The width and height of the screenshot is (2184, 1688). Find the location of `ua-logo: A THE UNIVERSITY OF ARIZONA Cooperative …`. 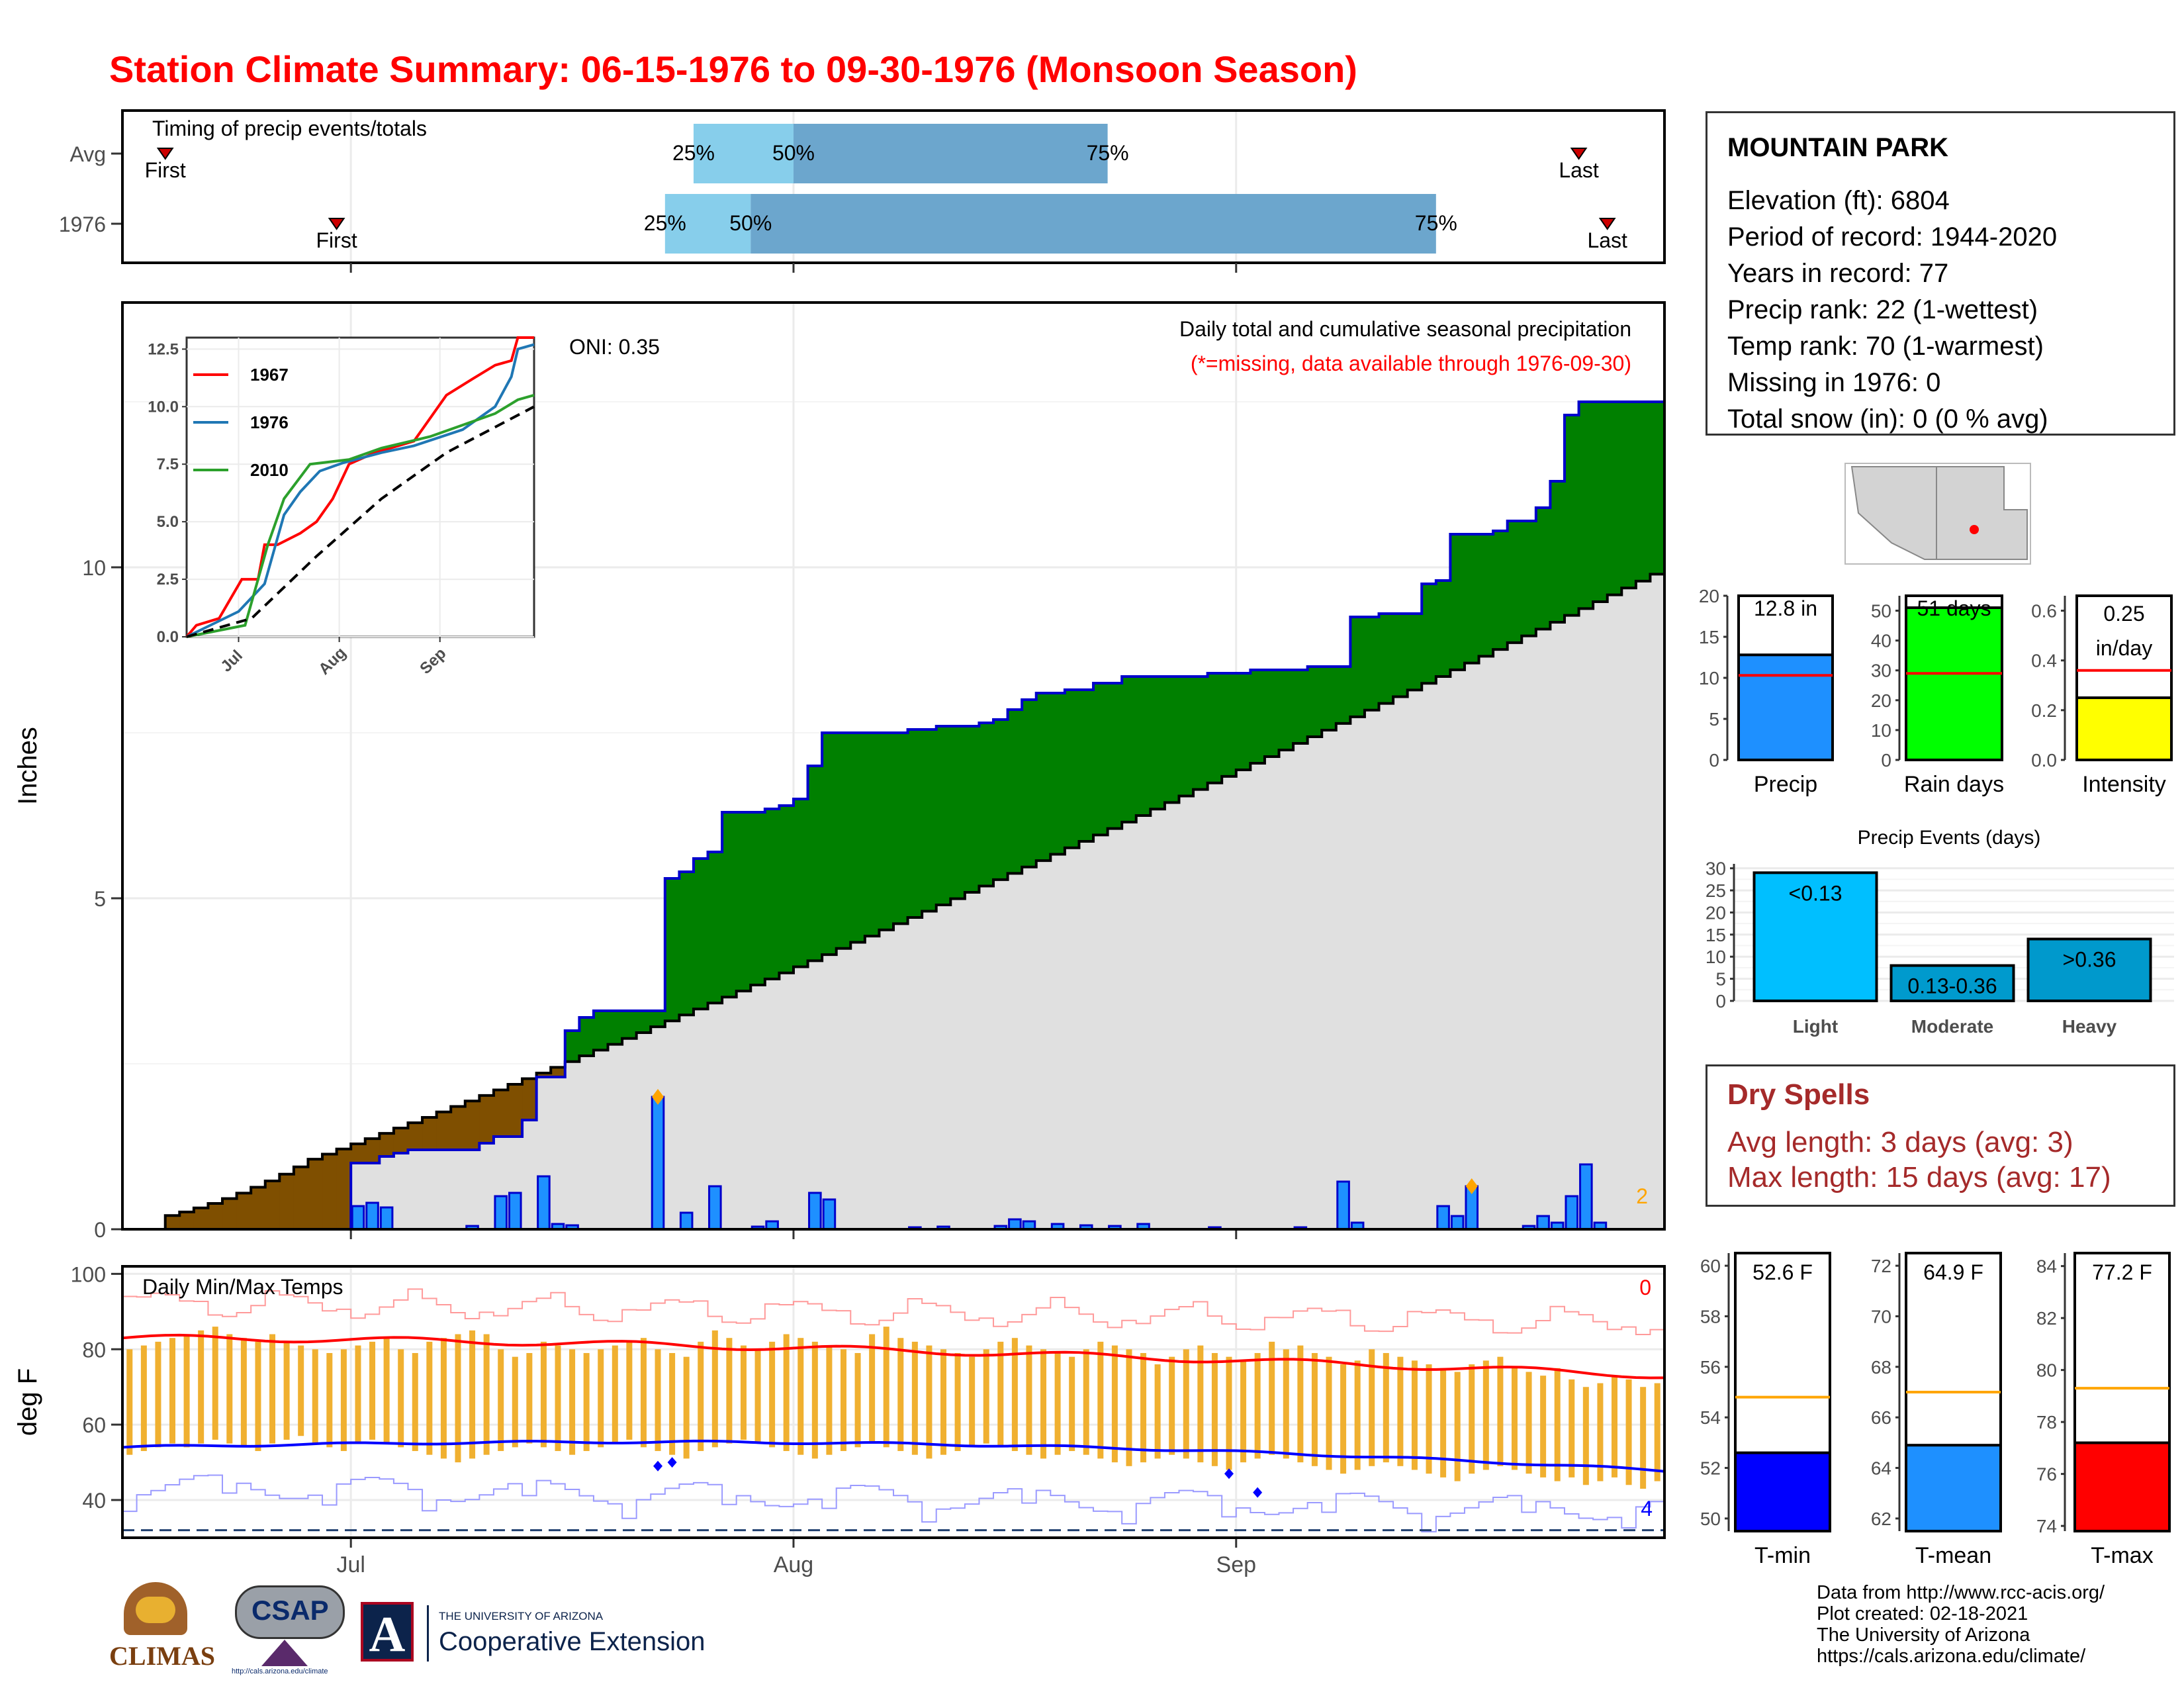

ua-logo: A THE UNIVERSITY OF ARIZONA Cooperative … is located at coordinates (553, 1635).